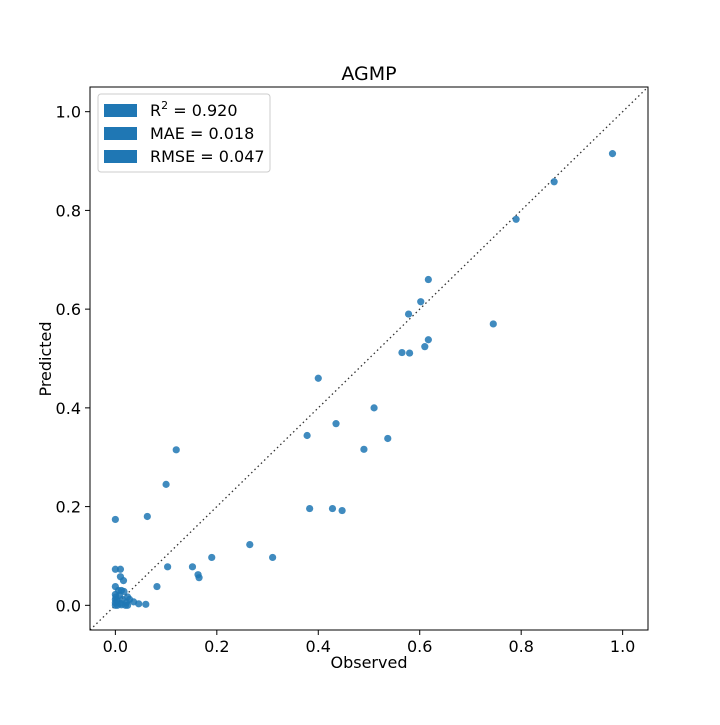  What do you see at coordinates (622, 646) in the screenshot?
I see `x-tick-label: 1.0` at bounding box center [622, 646].